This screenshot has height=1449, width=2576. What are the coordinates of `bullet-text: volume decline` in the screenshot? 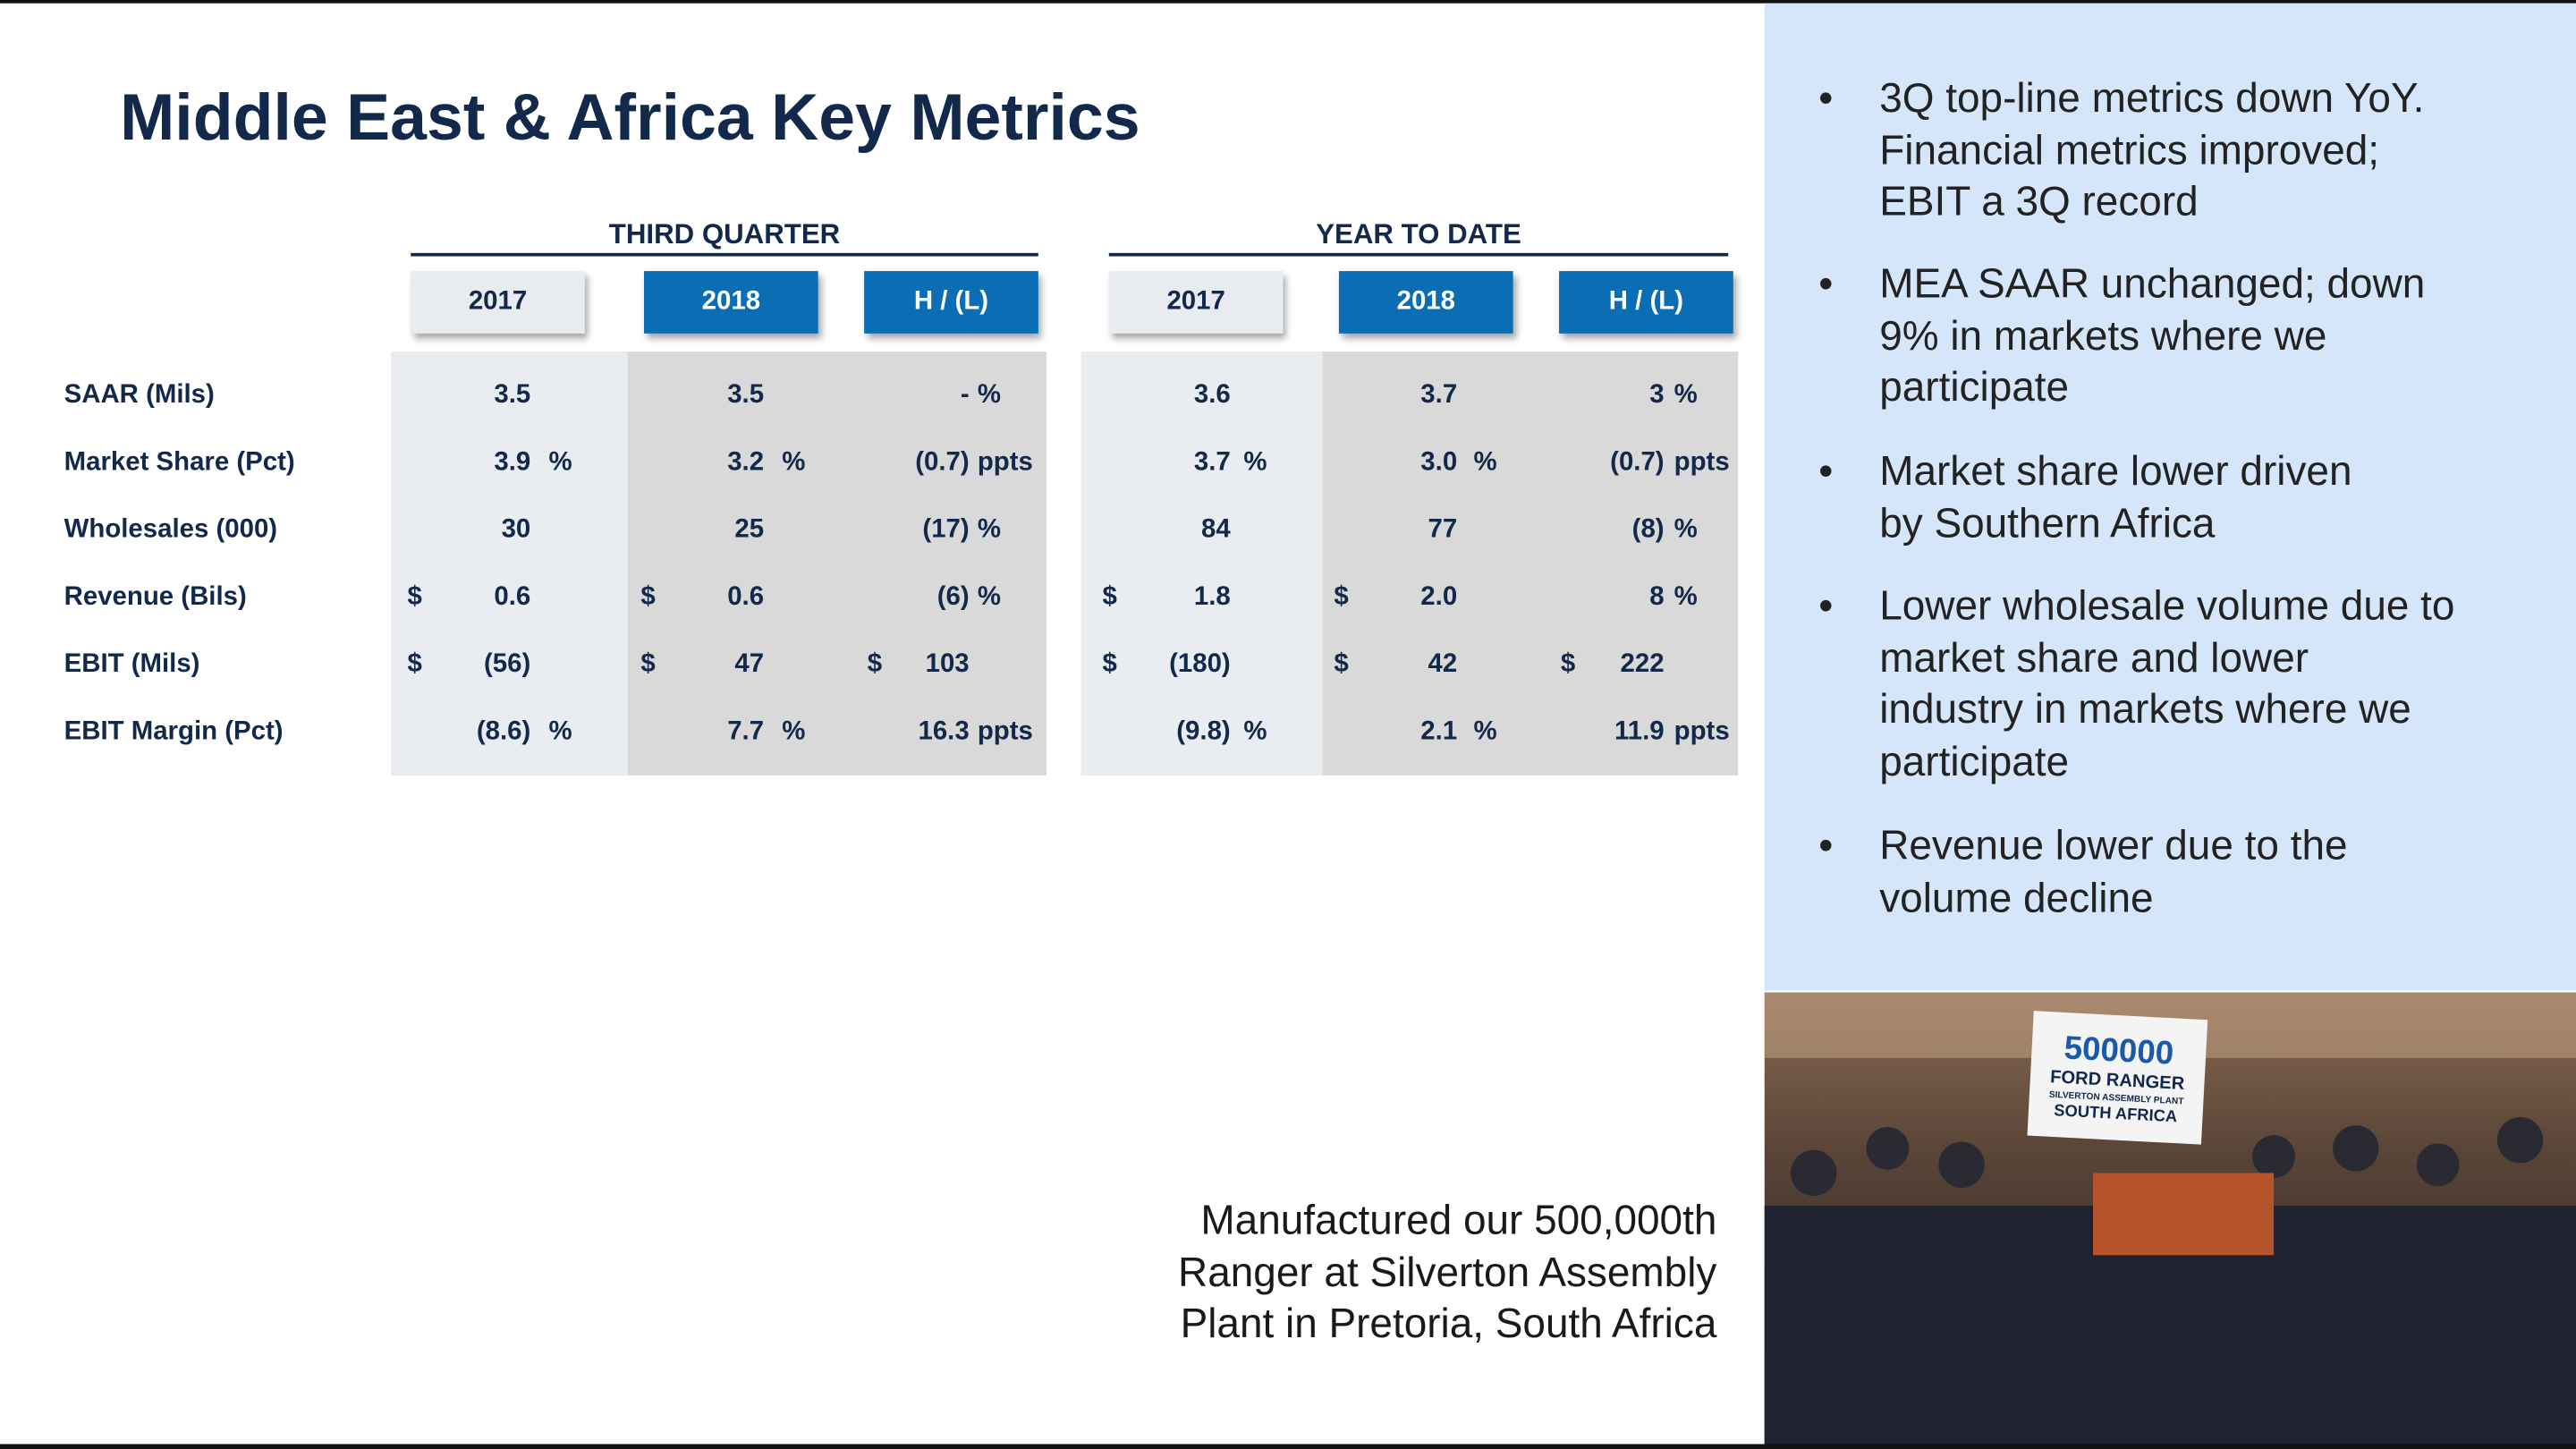 It's located at (2016, 898).